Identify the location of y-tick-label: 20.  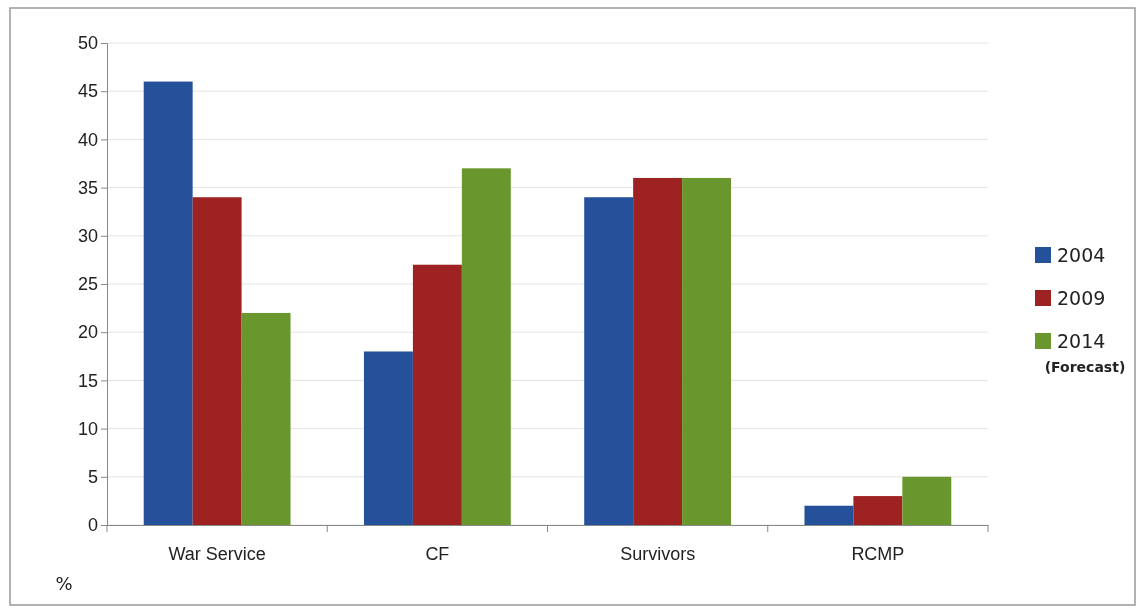
(87, 332).